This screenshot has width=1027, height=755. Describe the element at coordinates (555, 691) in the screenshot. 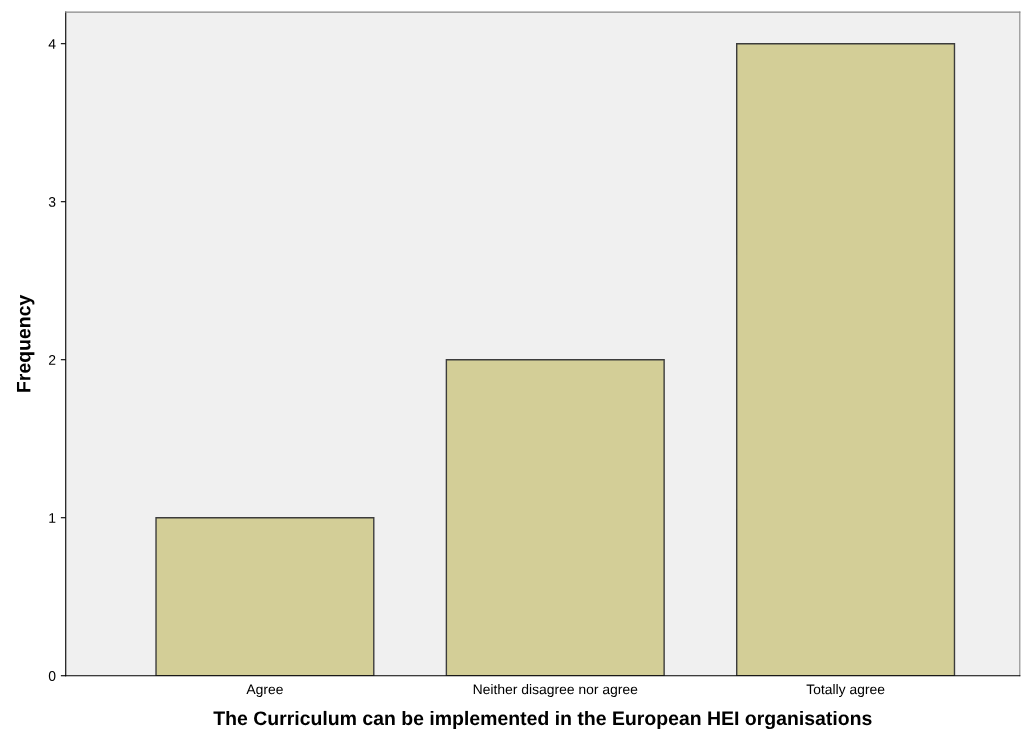

I see `x-tick-label: Neither disagree nor agree` at that location.